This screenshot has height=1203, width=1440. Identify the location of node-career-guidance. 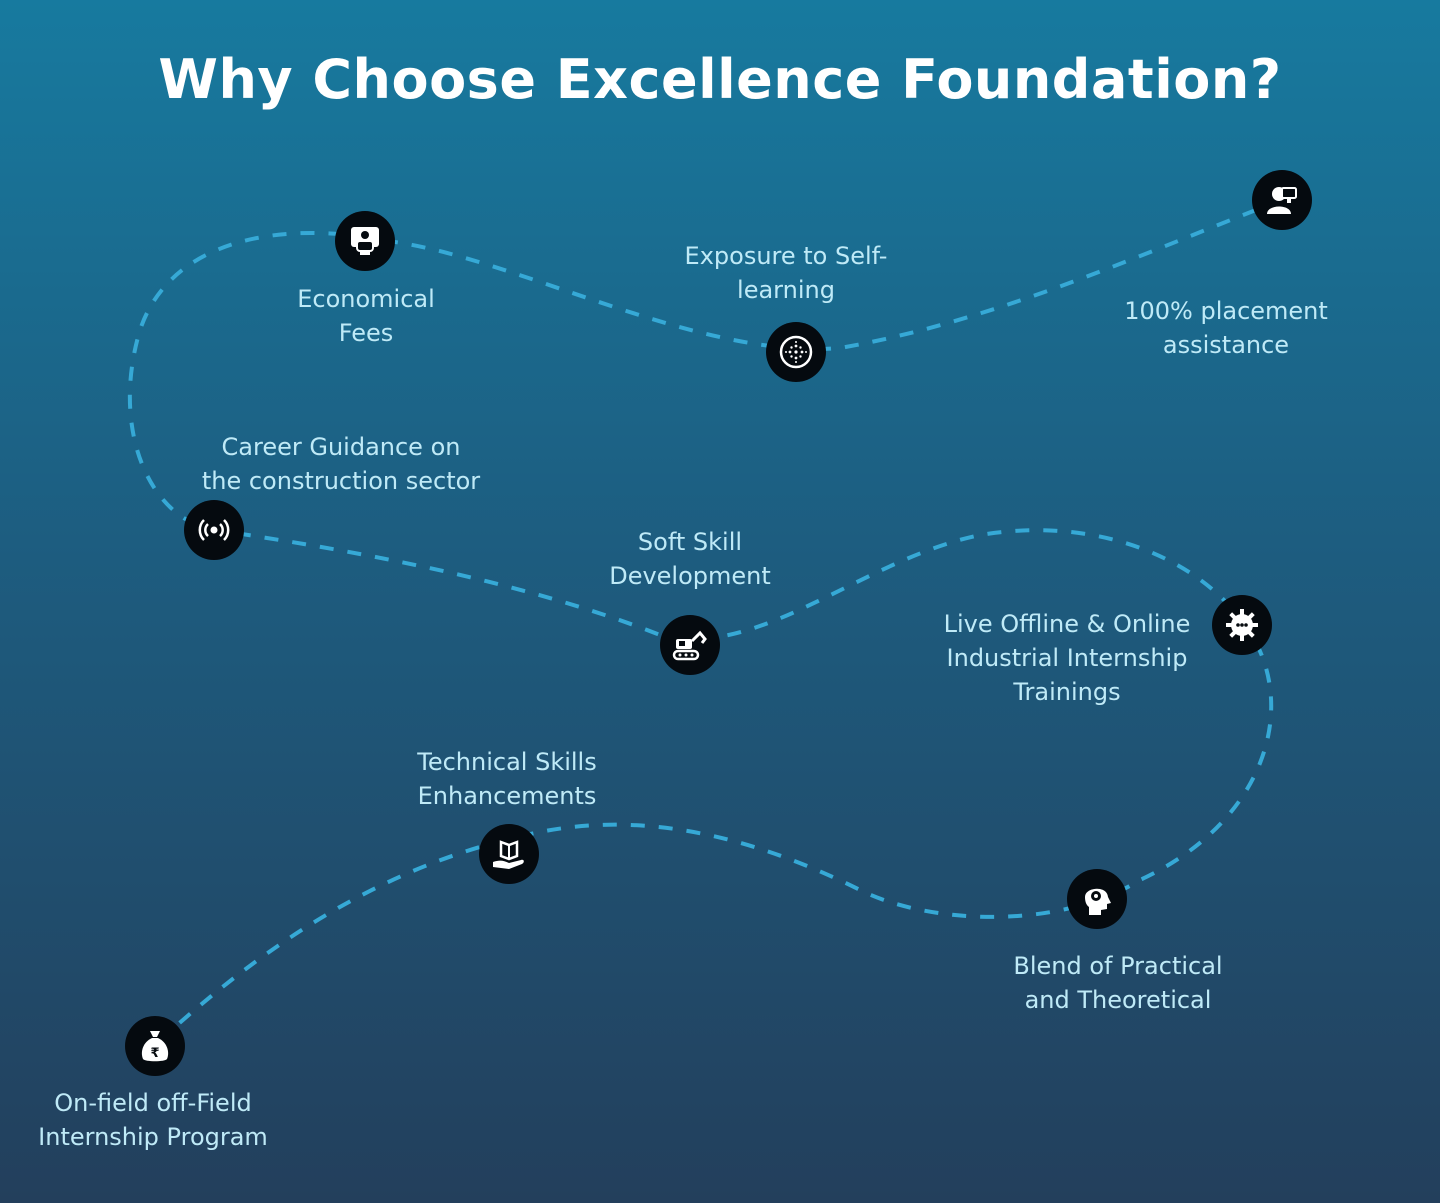
(214, 530).